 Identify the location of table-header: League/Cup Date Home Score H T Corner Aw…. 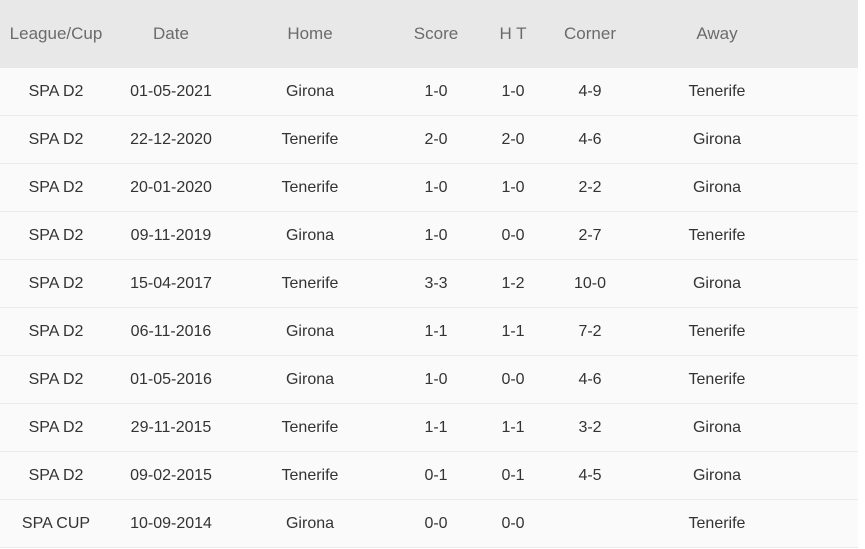
(429, 34).